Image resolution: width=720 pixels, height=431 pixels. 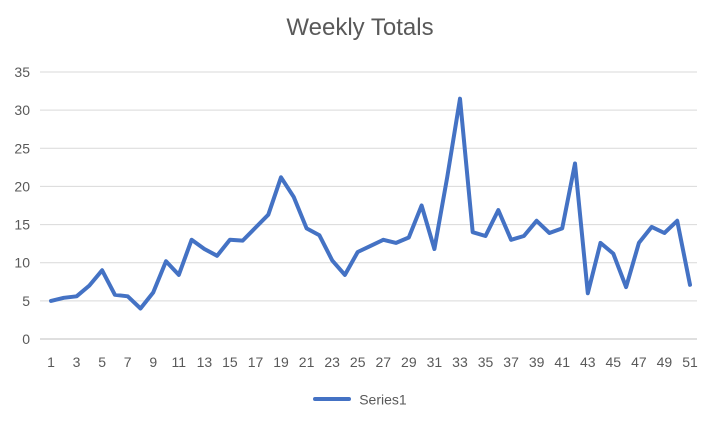 What do you see at coordinates (409, 362) in the screenshot?
I see `x-tick-label: 29` at bounding box center [409, 362].